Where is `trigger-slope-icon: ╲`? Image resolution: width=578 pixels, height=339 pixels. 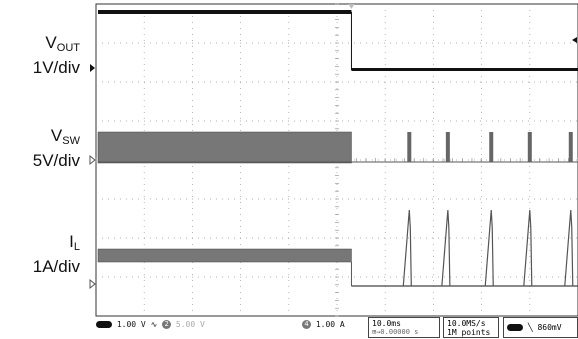 trigger-slope-icon: ╲ is located at coordinates (530, 327).